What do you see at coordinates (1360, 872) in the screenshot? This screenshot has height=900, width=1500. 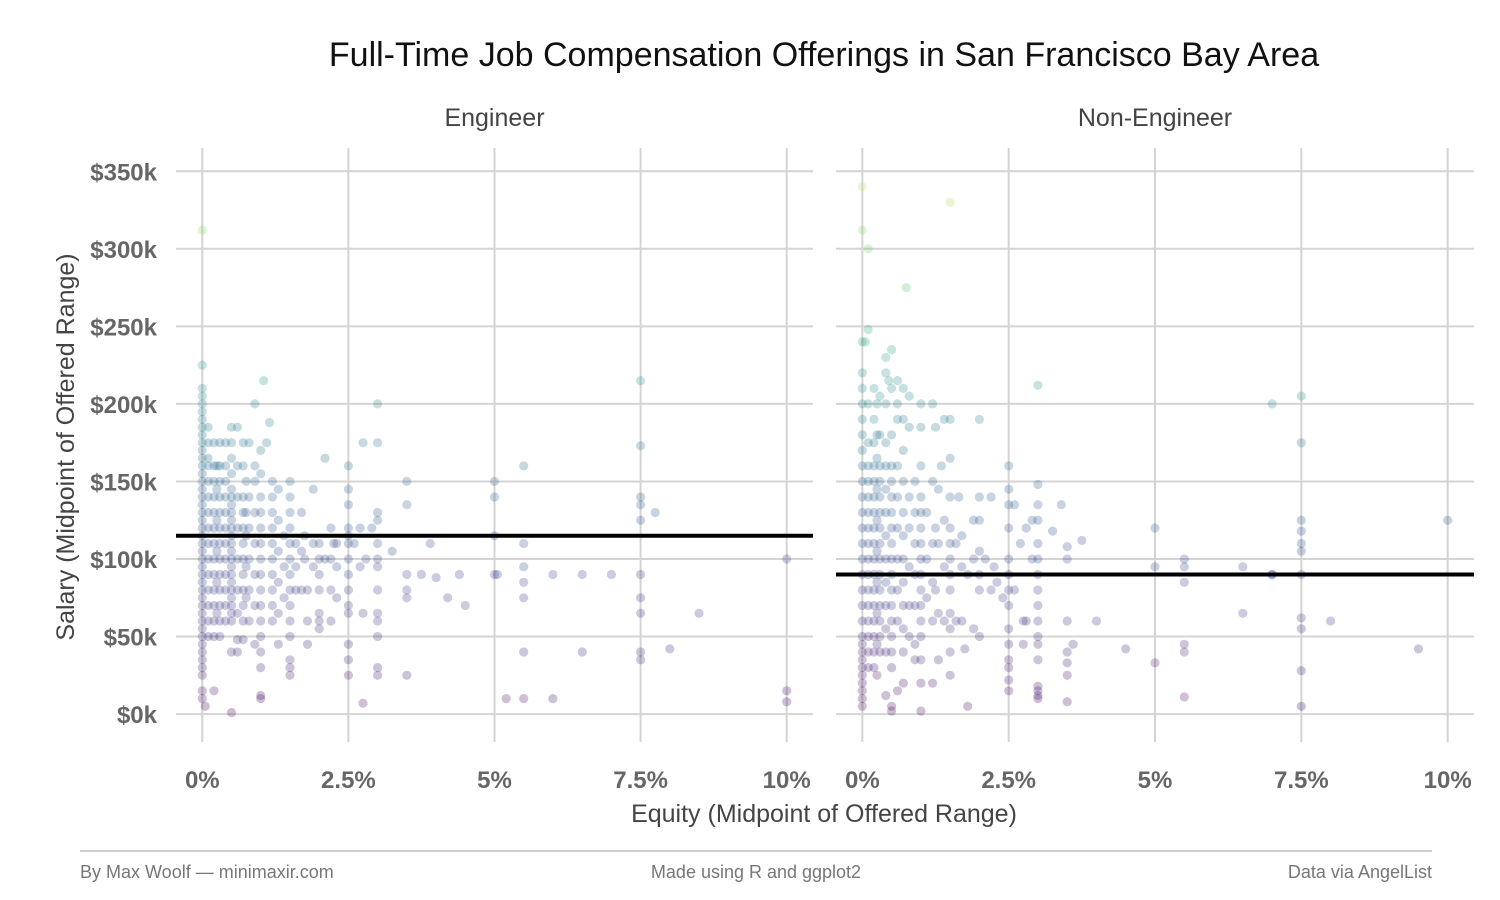 I see `footer-source: Data via AngelList` at bounding box center [1360, 872].